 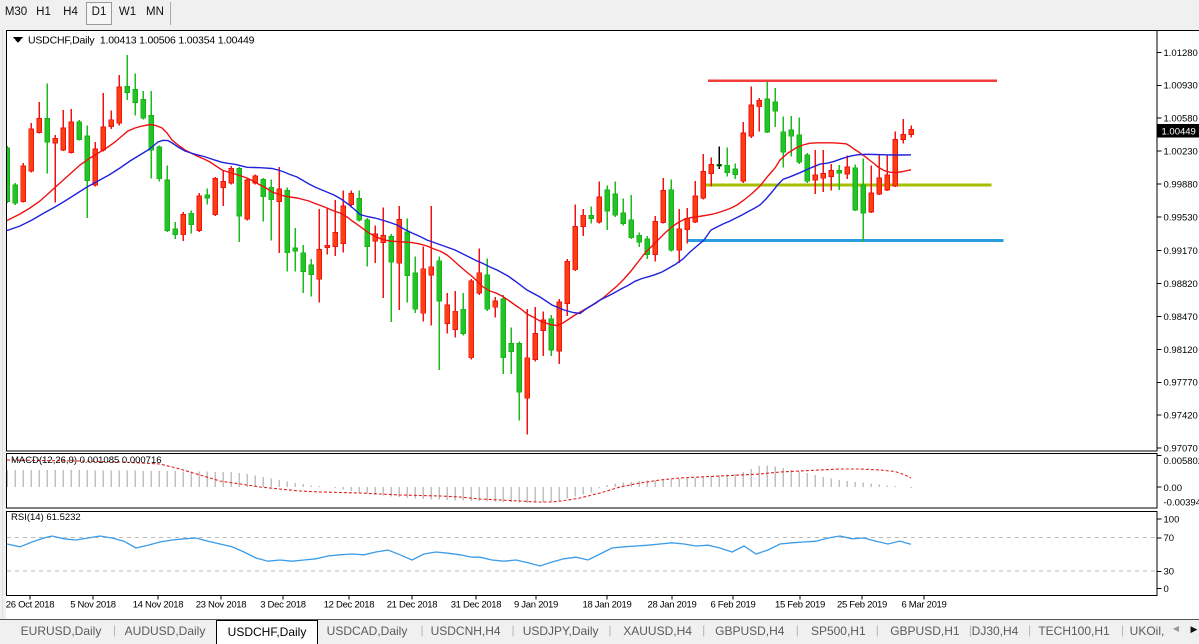 I want to click on svg-text: -0.0039456, so click(x=1181, y=502).